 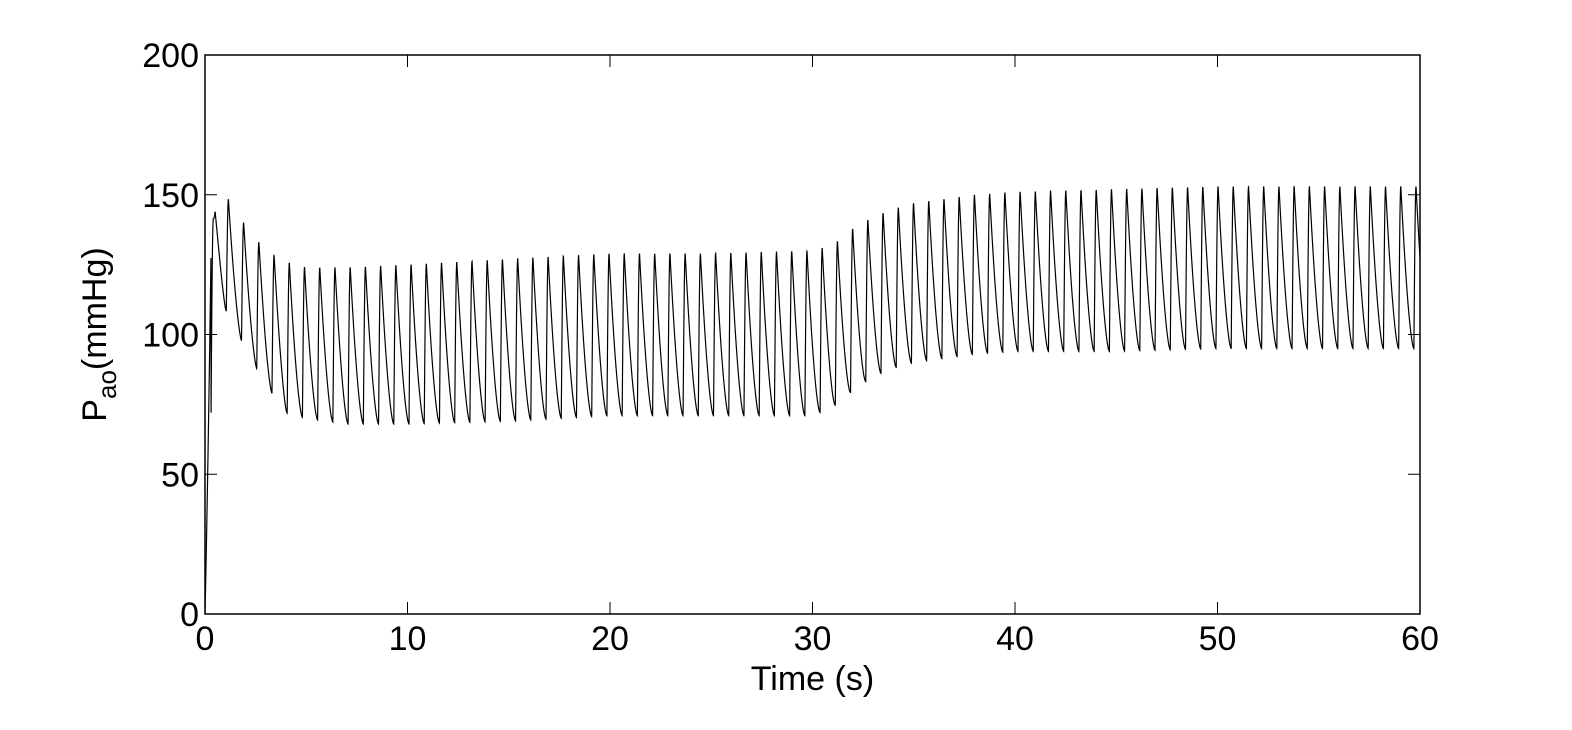 What do you see at coordinates (170, 196) in the screenshot?
I see `y-tick-label: 150` at bounding box center [170, 196].